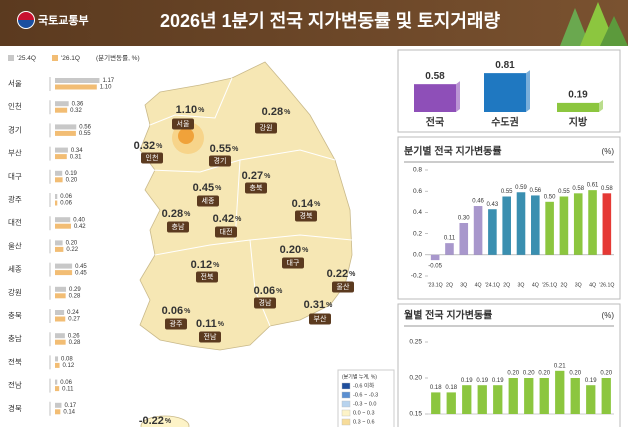 The height and width of the screenshot is (427, 628). What do you see at coordinates (26, 58) in the screenshot?
I see `legend-label: '25.4Q` at bounding box center [26, 58].